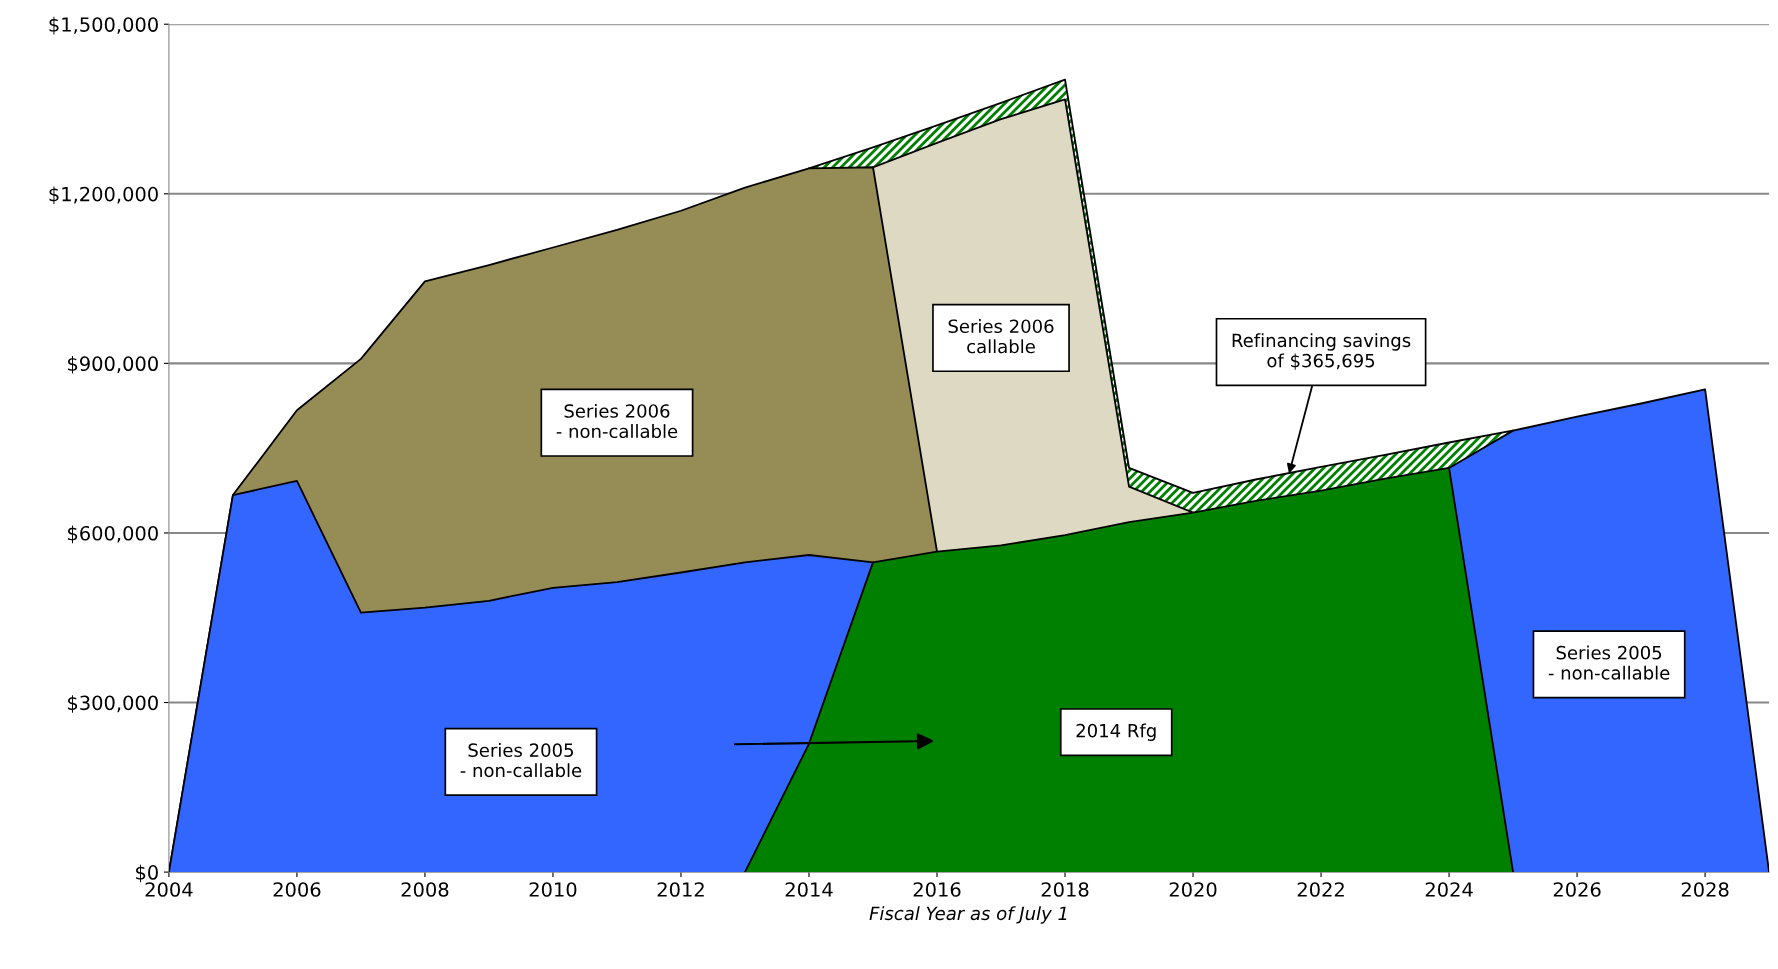 The width and height of the screenshot is (1778, 969). What do you see at coordinates (103, 25) in the screenshot?
I see `y-tick-label: $1,500,000` at bounding box center [103, 25].